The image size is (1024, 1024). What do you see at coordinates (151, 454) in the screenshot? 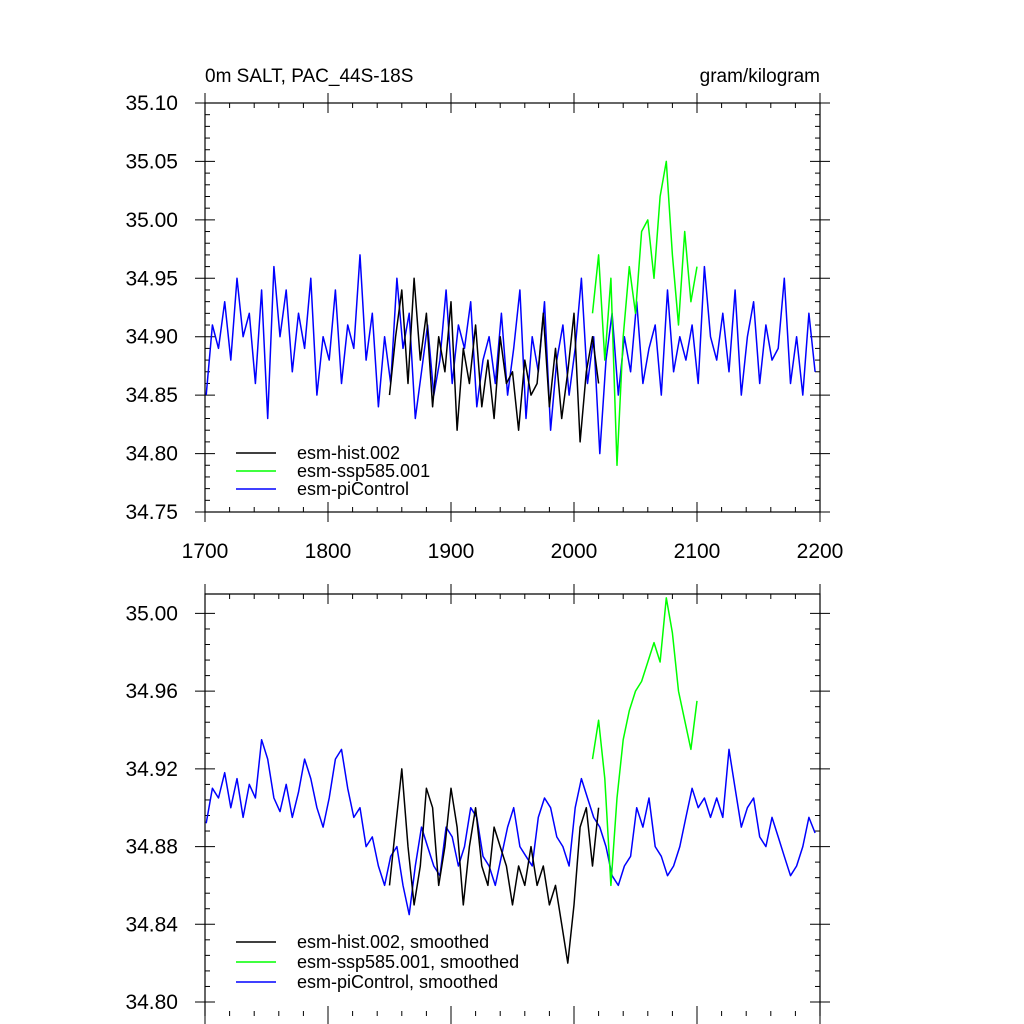
I see `top-ytick-label-1: 34.80` at bounding box center [151, 454].